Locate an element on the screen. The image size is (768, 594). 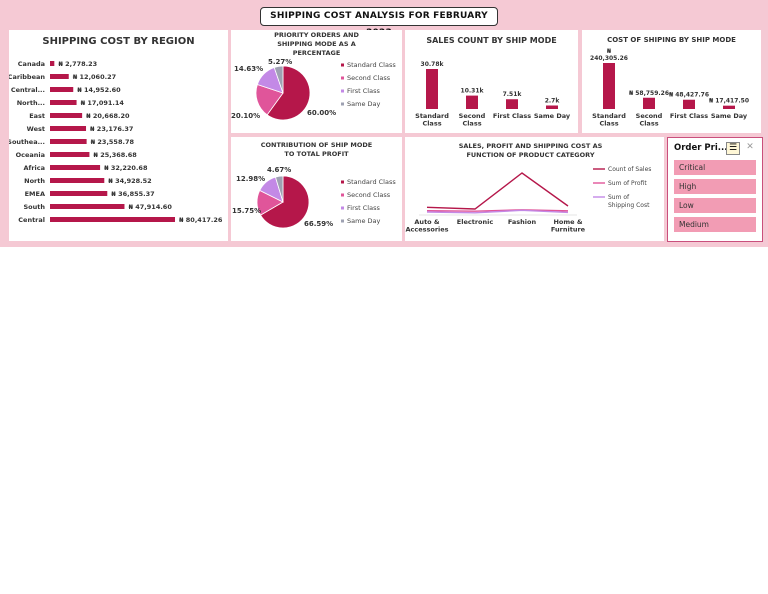
sales-count-category-label: Same Day is located at coordinates (552, 116).